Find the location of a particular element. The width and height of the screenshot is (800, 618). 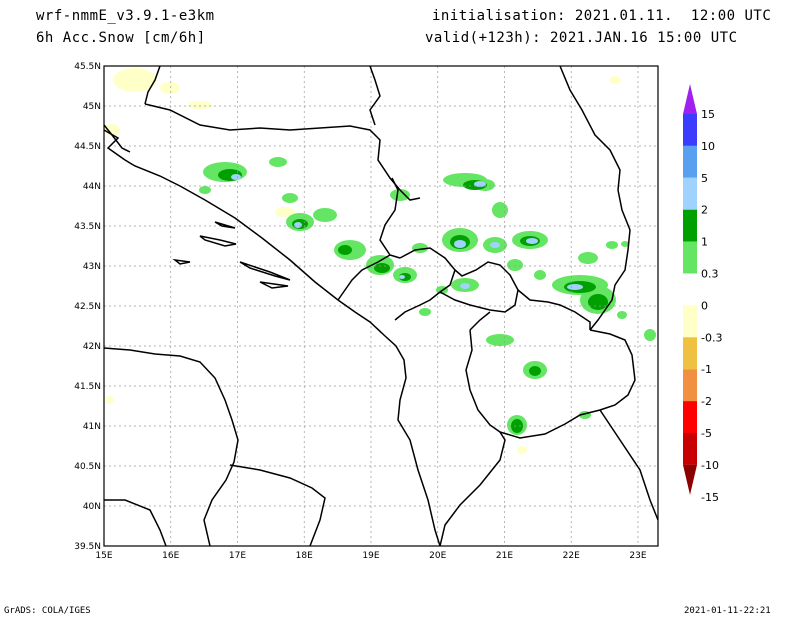

longitude-label: 23E is located at coordinates (637, 556).